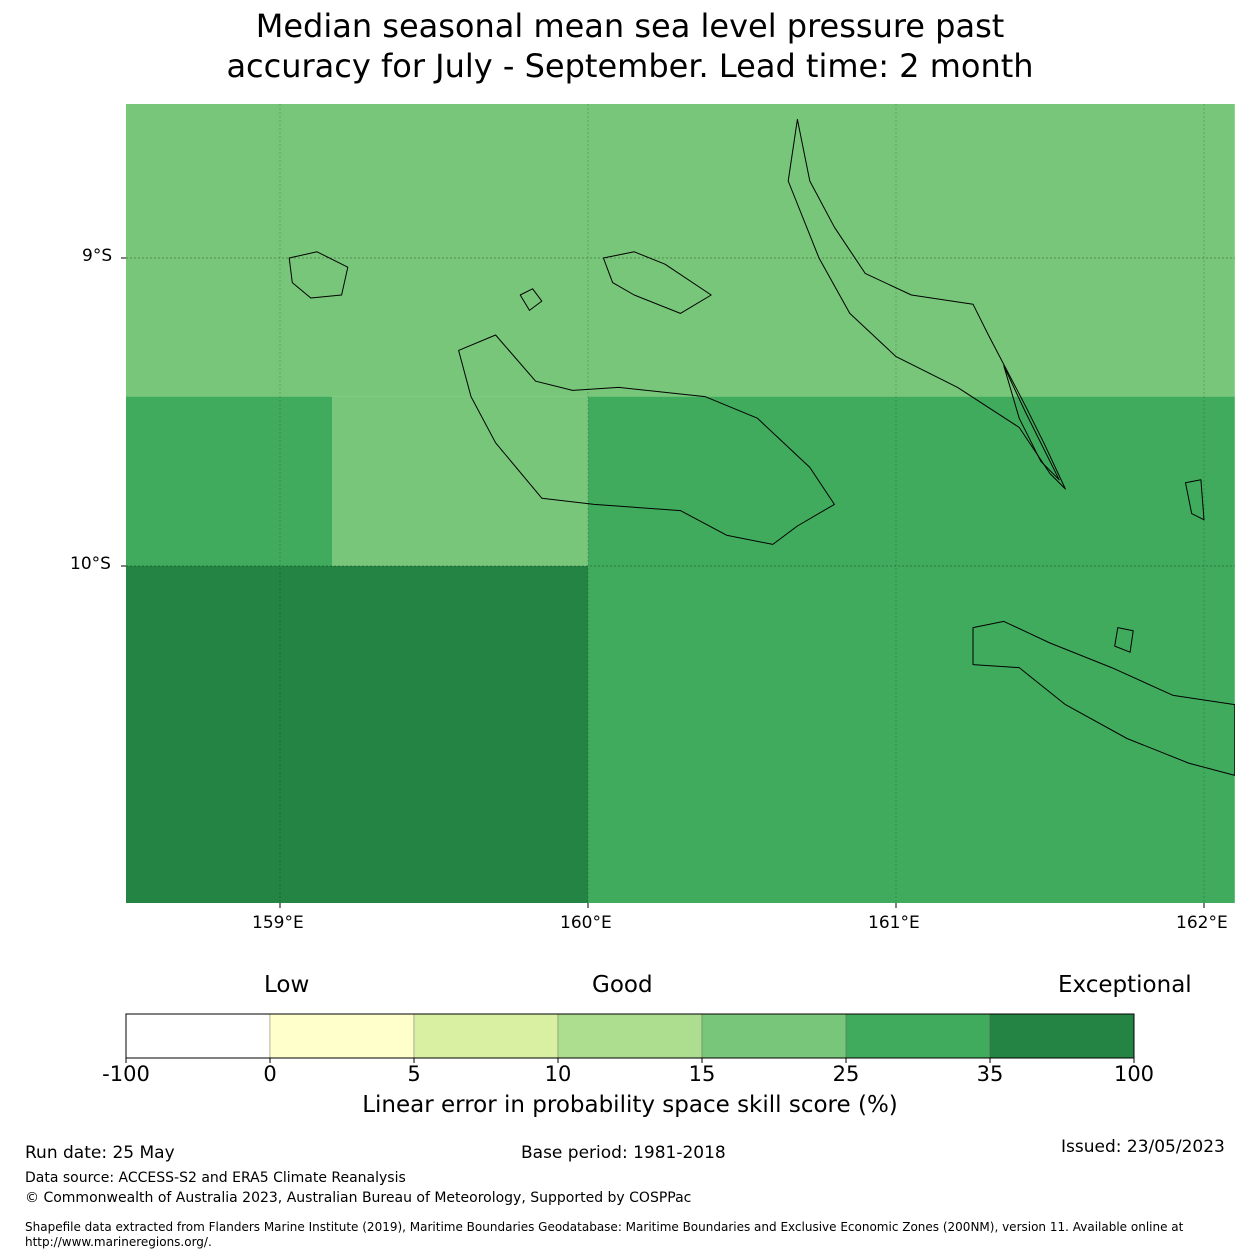 The height and width of the screenshot is (1260, 1260). What do you see at coordinates (558, 1074) in the screenshot?
I see `colorbar-tick: 10` at bounding box center [558, 1074].